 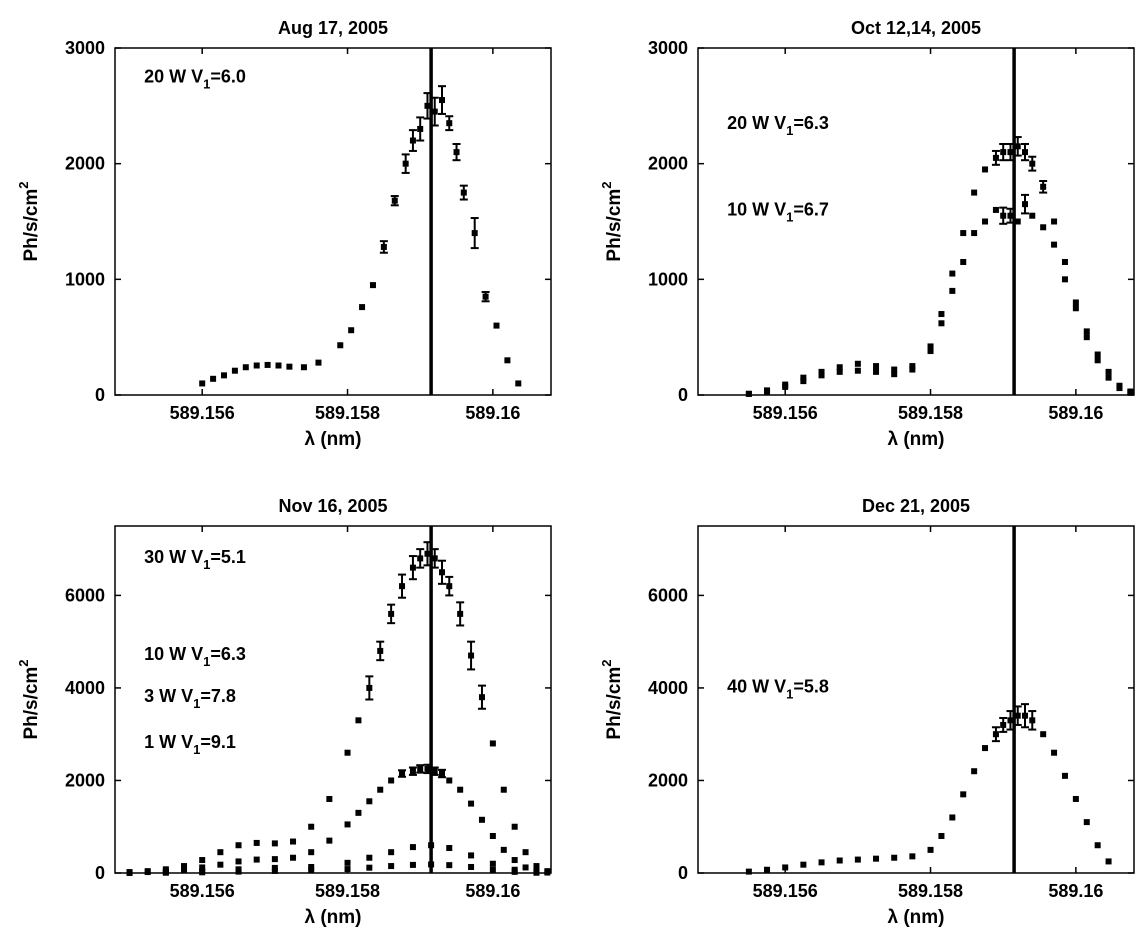 What do you see at coordinates (23, 184) in the screenshot?
I see `plot-1-ylabel-sup: 2` at bounding box center [23, 184].